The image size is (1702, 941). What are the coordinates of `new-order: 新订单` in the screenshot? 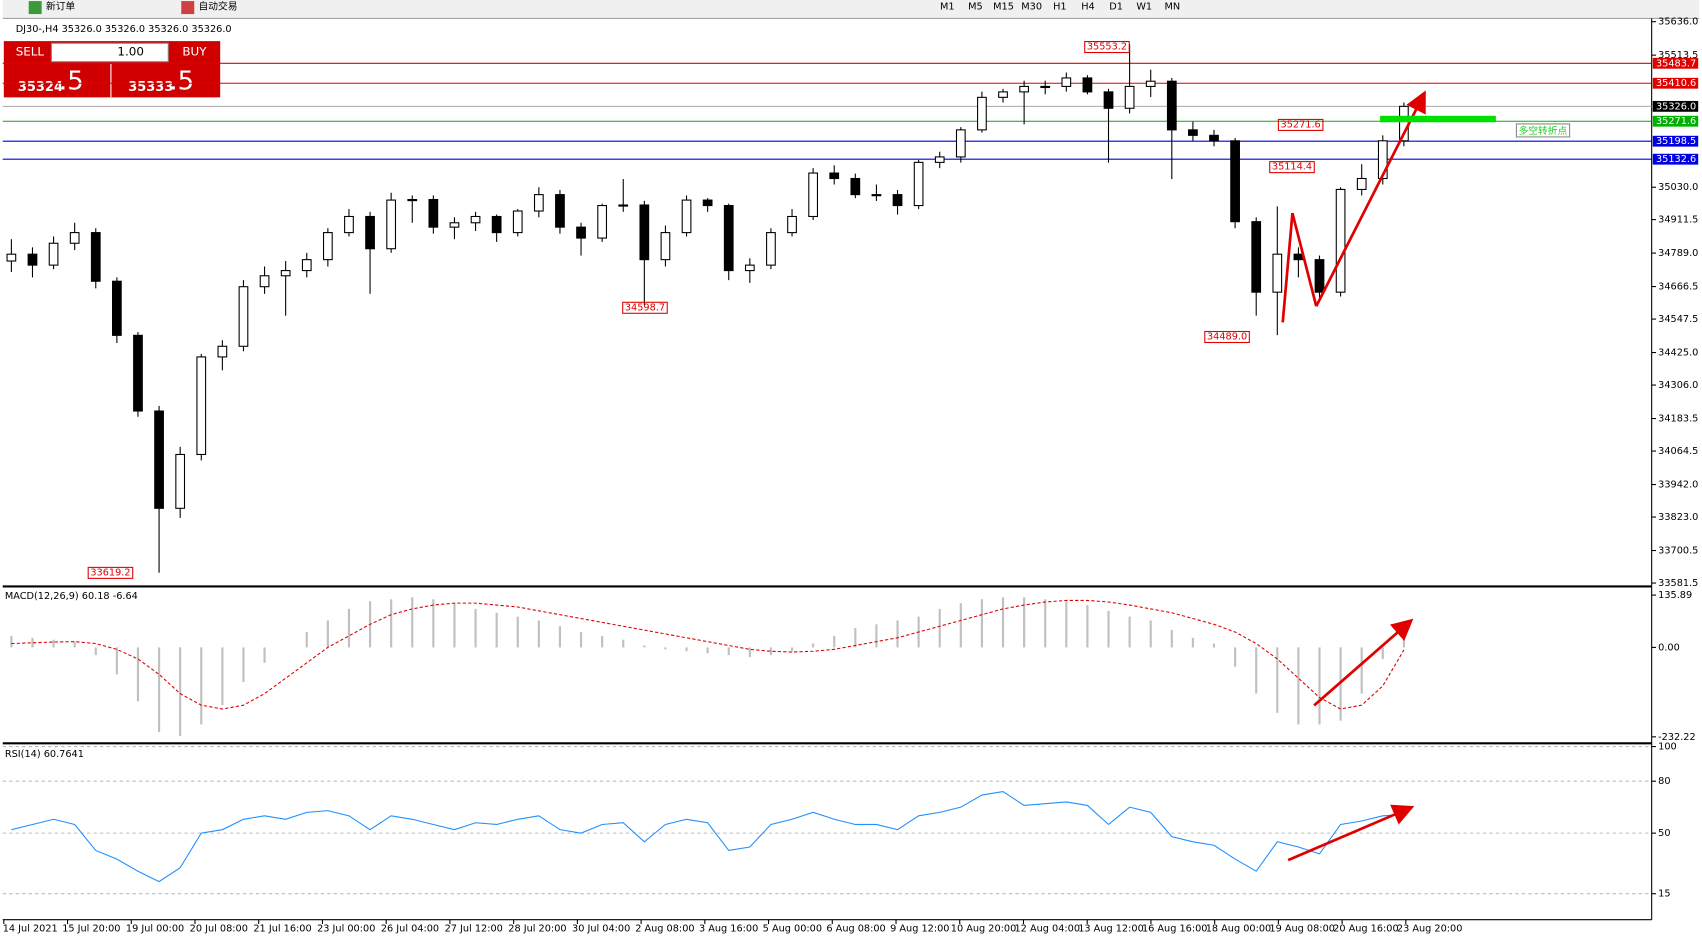 It's located at (60, 6).